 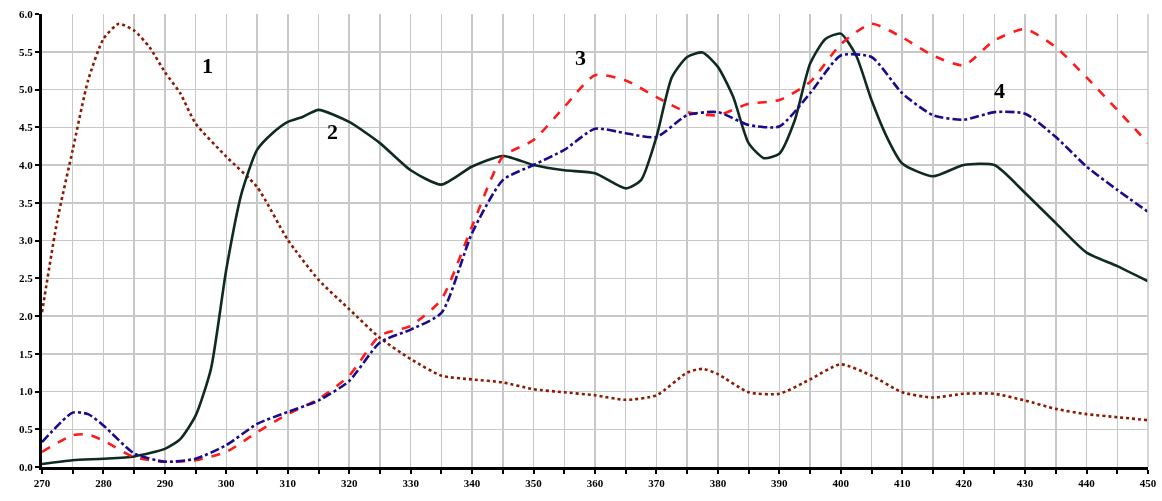 What do you see at coordinates (841, 483) in the screenshot?
I see `x-tick-label: 400` at bounding box center [841, 483].